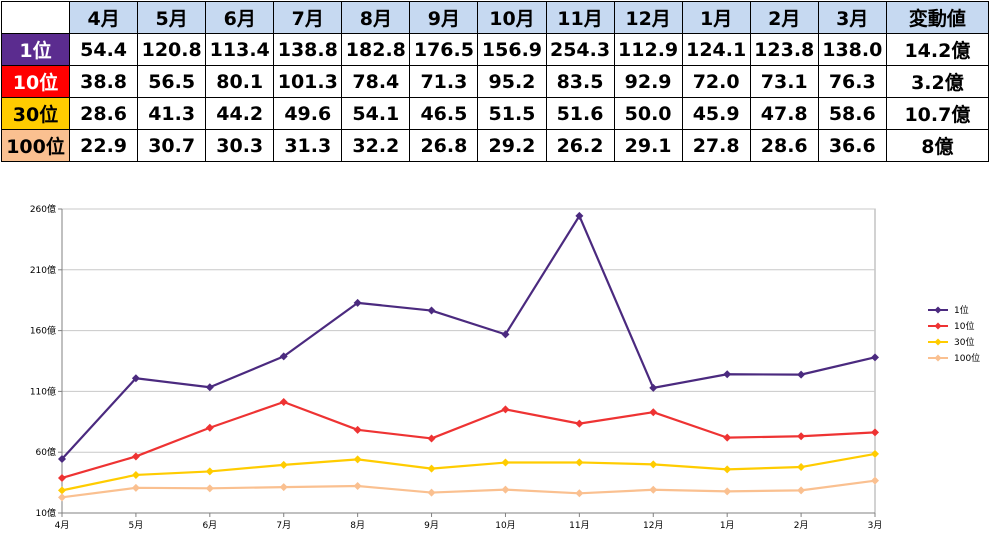 The height and width of the screenshot is (549, 991). I want to click on rank-label: 30位, so click(35, 113).